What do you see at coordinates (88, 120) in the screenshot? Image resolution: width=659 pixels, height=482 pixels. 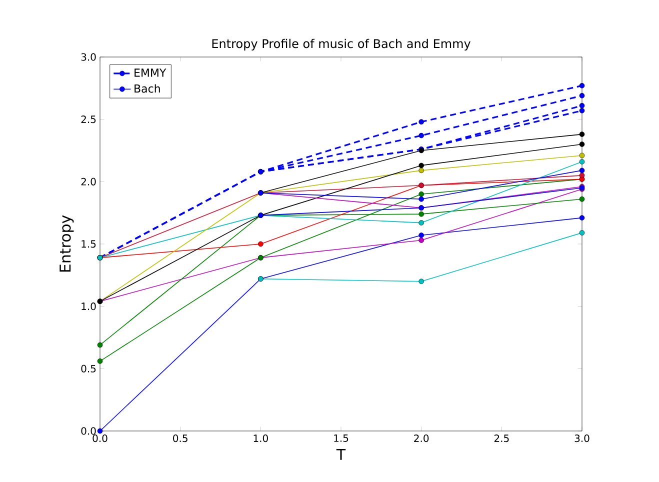 I see `y-tick-label: 2.5` at bounding box center [88, 120].